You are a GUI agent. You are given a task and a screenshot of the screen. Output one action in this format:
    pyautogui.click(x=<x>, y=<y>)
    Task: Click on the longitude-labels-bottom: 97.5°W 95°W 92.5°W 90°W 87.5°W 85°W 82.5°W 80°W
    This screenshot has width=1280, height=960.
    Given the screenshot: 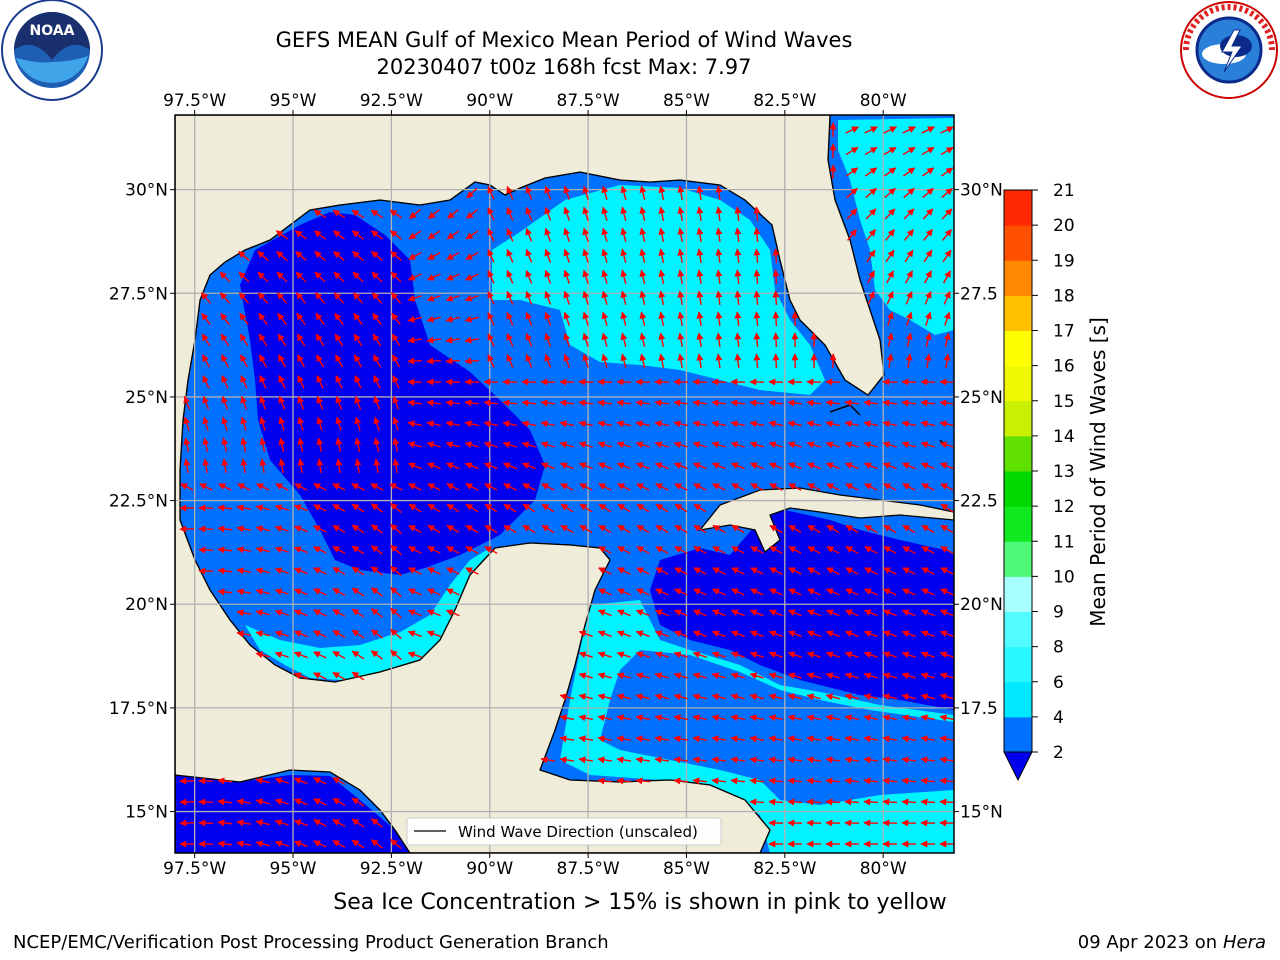 What is the action you would take?
    pyautogui.click(x=535, y=866)
    